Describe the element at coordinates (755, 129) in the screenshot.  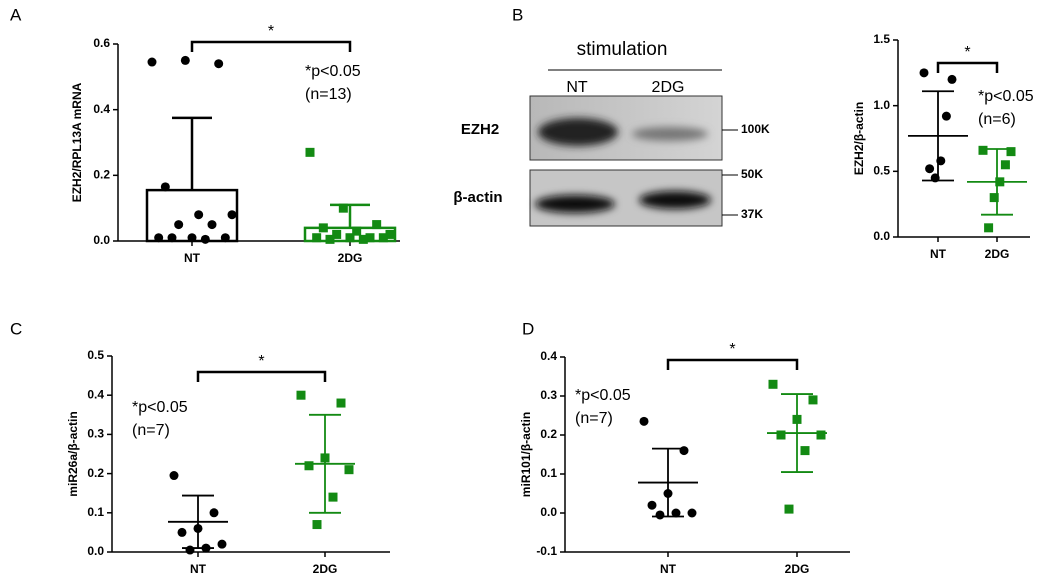
I see `mw-label: 100K` at that location.